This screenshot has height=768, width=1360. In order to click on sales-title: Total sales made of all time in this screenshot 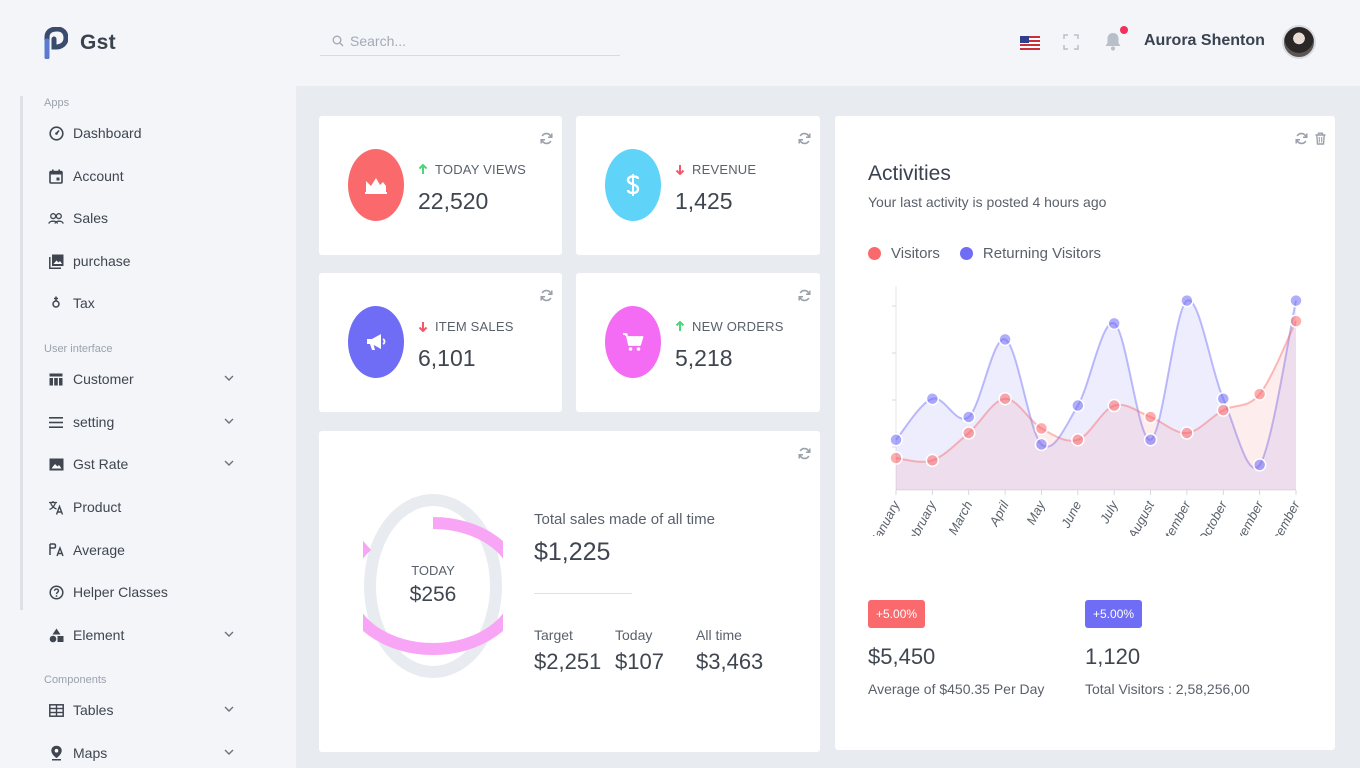, I will do `click(624, 519)`.